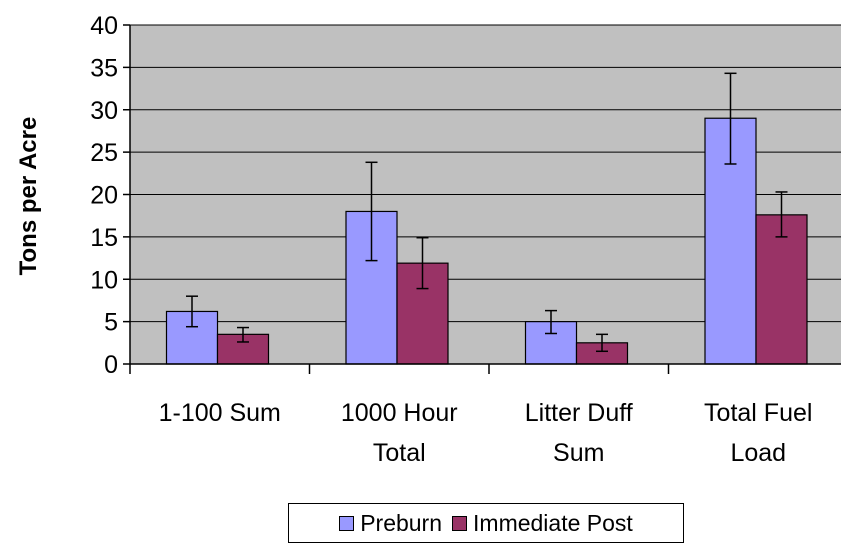  I want to click on x-category-label-2-1: Sum, so click(578, 453).